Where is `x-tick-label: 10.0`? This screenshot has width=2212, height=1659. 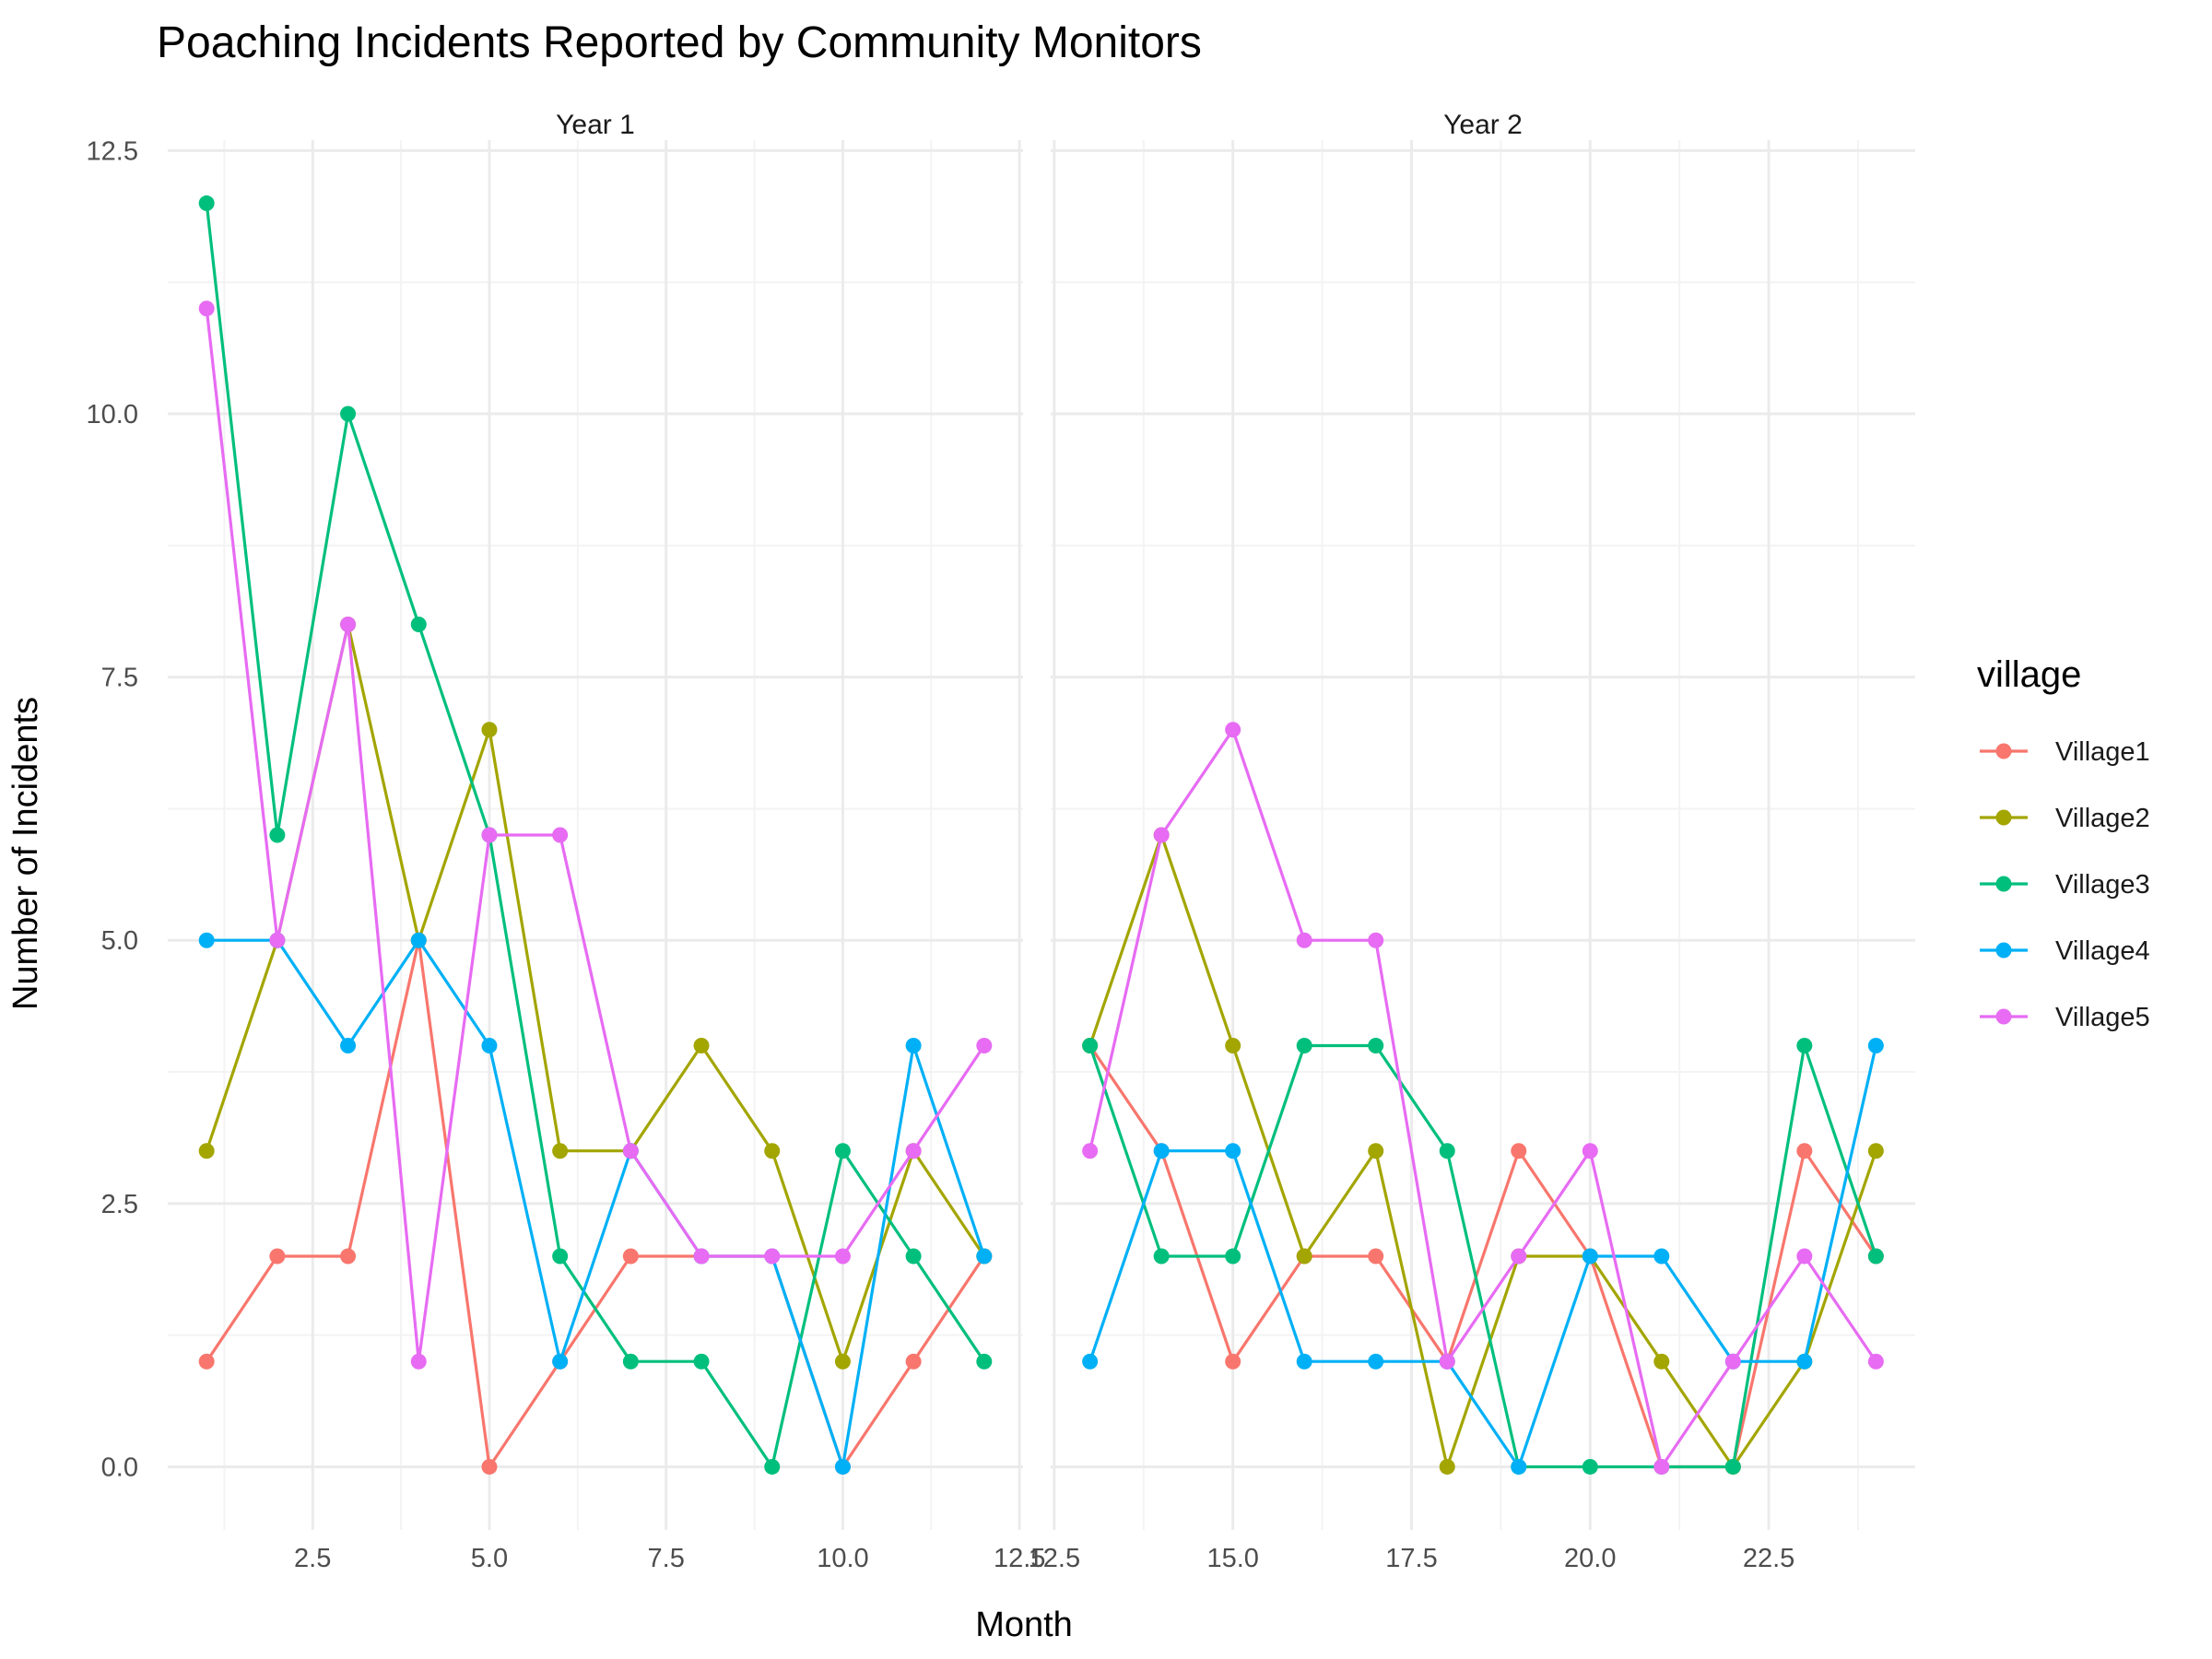
x-tick-label: 10.0 is located at coordinates (842, 1558).